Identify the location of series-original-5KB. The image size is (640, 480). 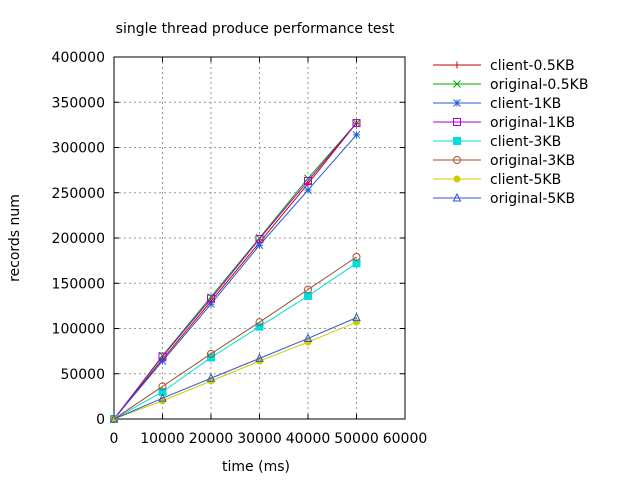
(235, 367).